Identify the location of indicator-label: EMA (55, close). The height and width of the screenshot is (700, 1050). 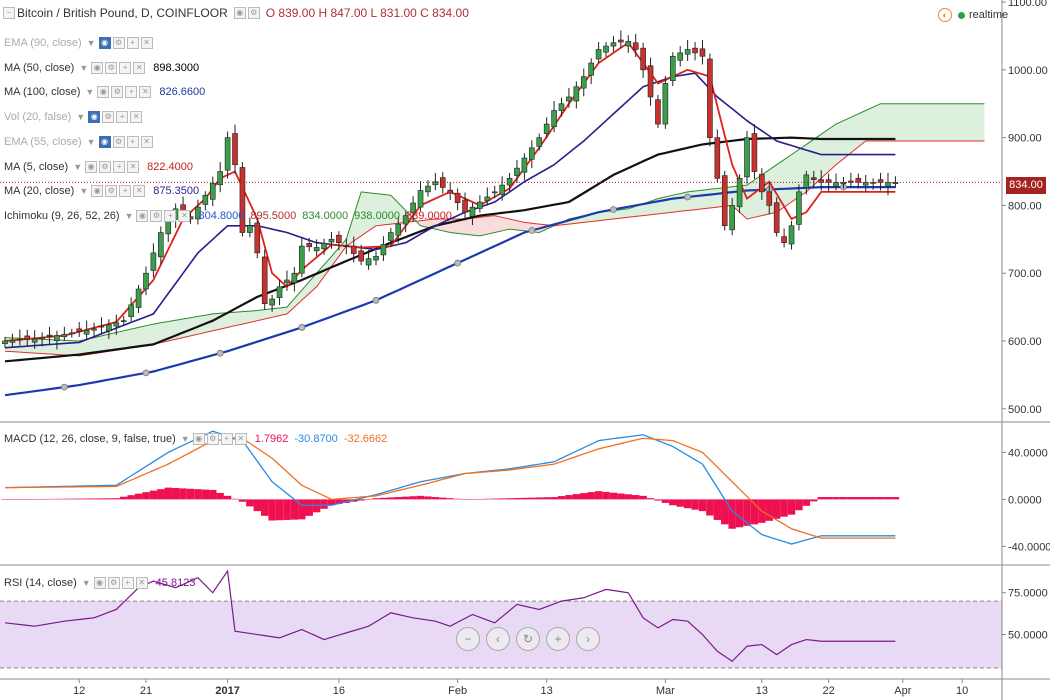
(43, 141).